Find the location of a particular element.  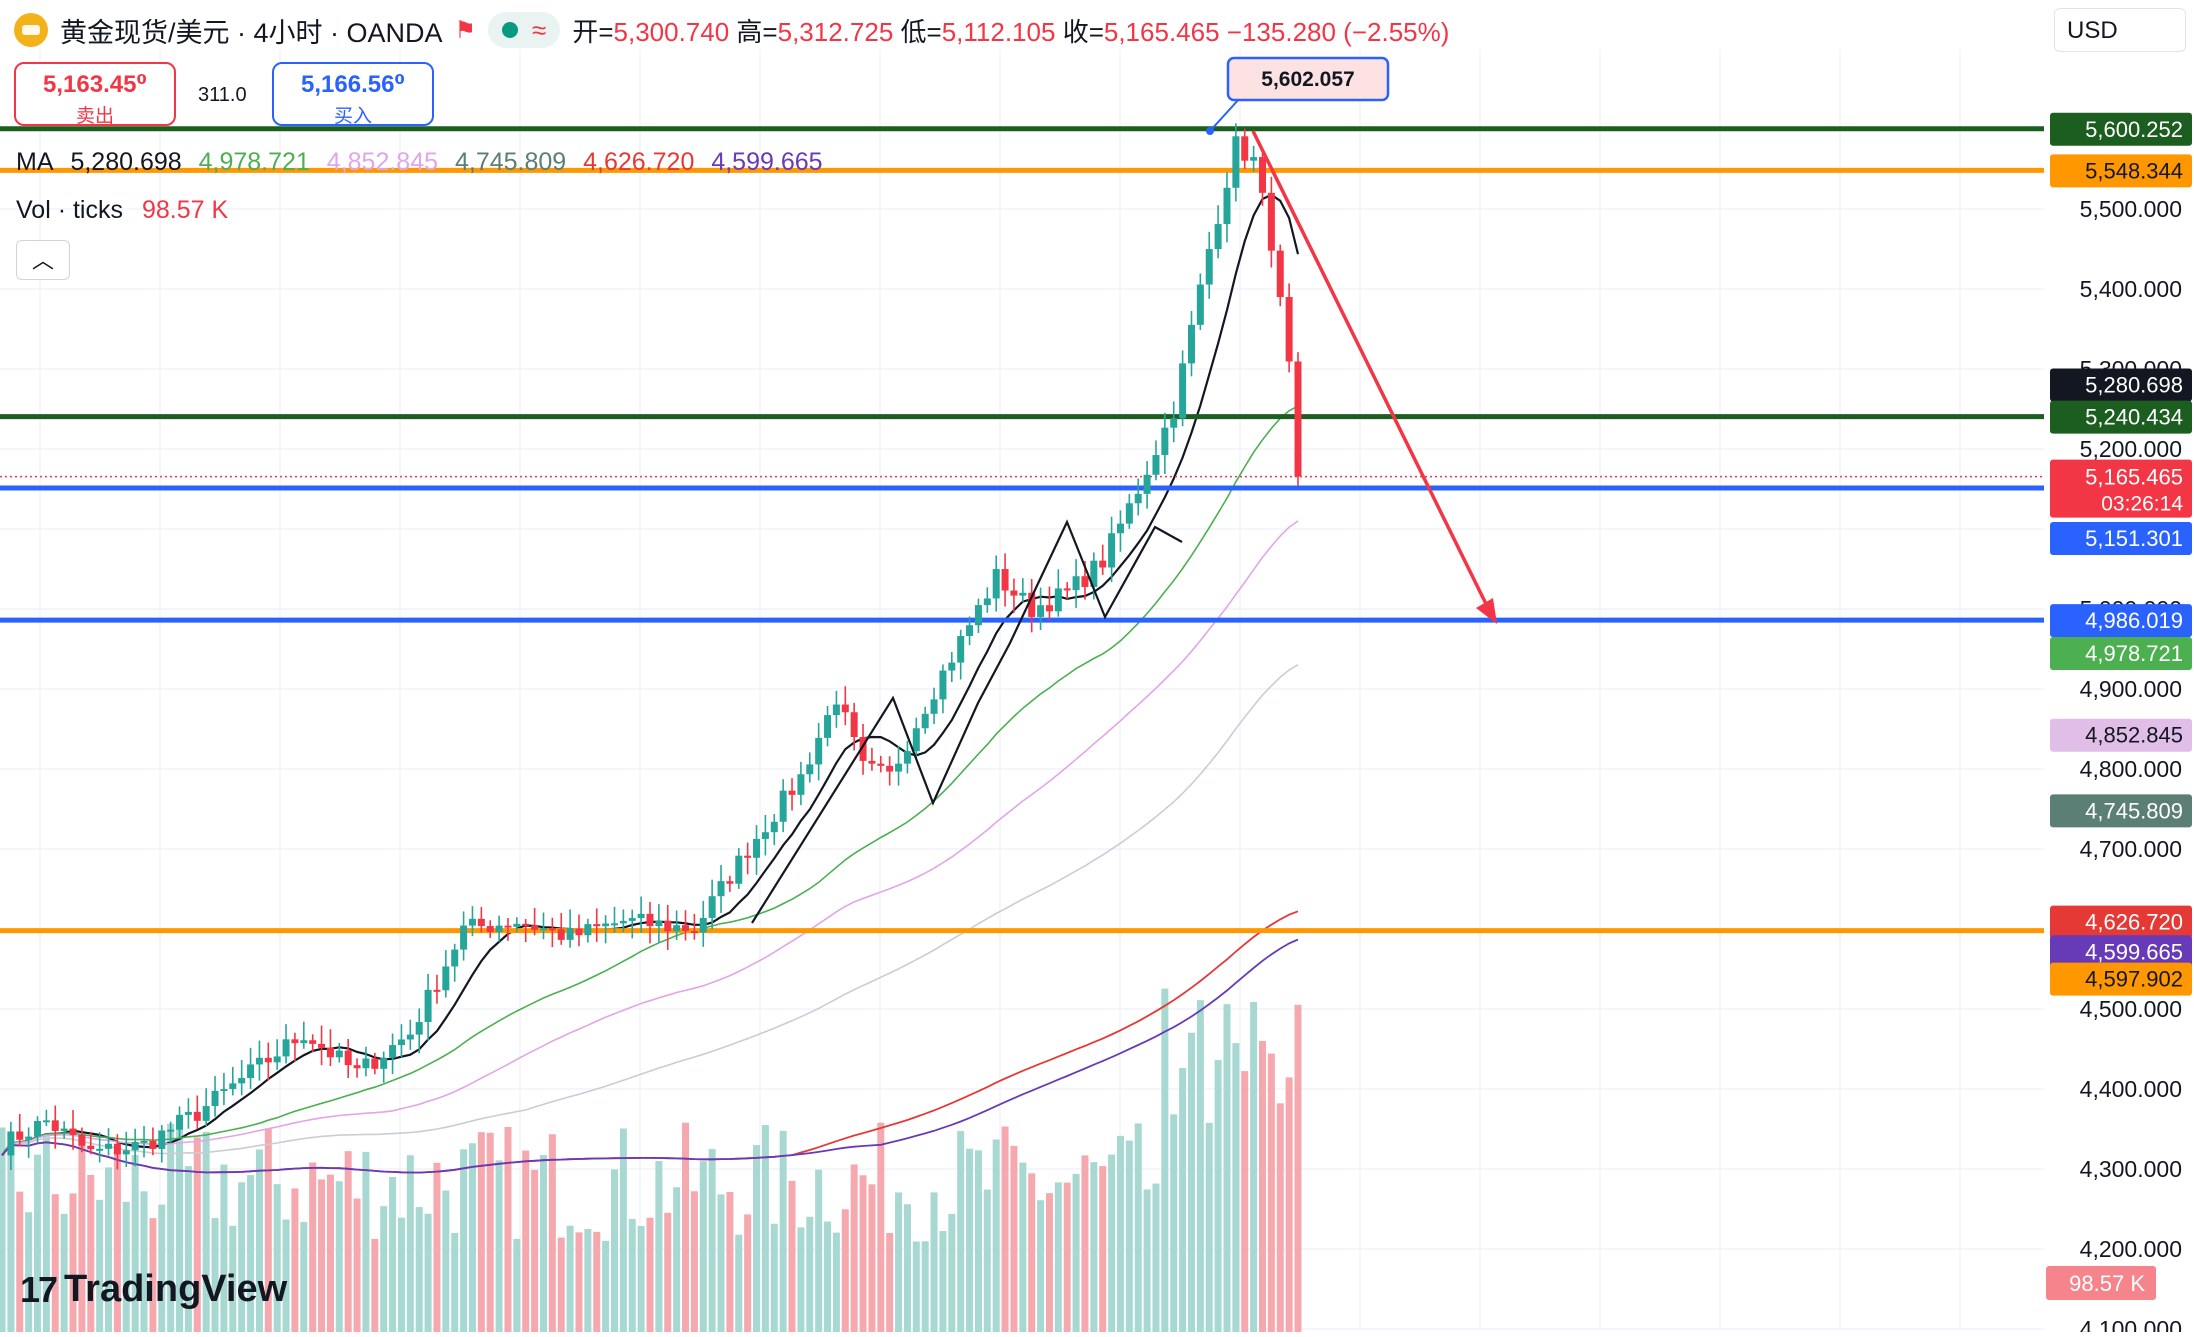

price-tag-label: 5,240.434 is located at coordinates (2134, 417).